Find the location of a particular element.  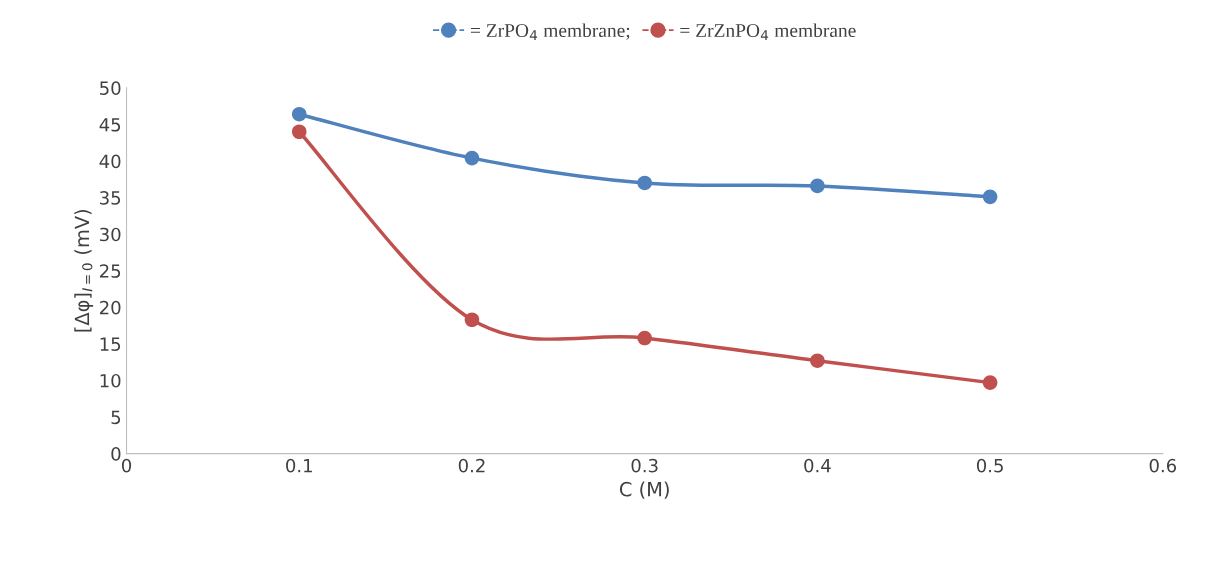

x-axis-title: C (M) is located at coordinates (644, 490).